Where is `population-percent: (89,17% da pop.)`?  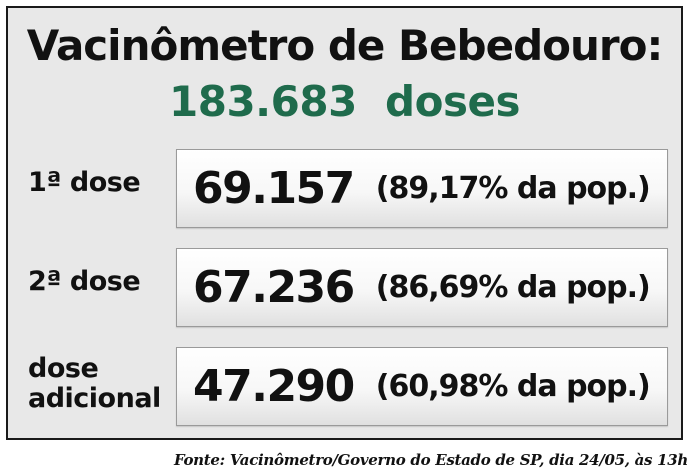
population-percent: (89,17% da pop.) is located at coordinates (513, 188).